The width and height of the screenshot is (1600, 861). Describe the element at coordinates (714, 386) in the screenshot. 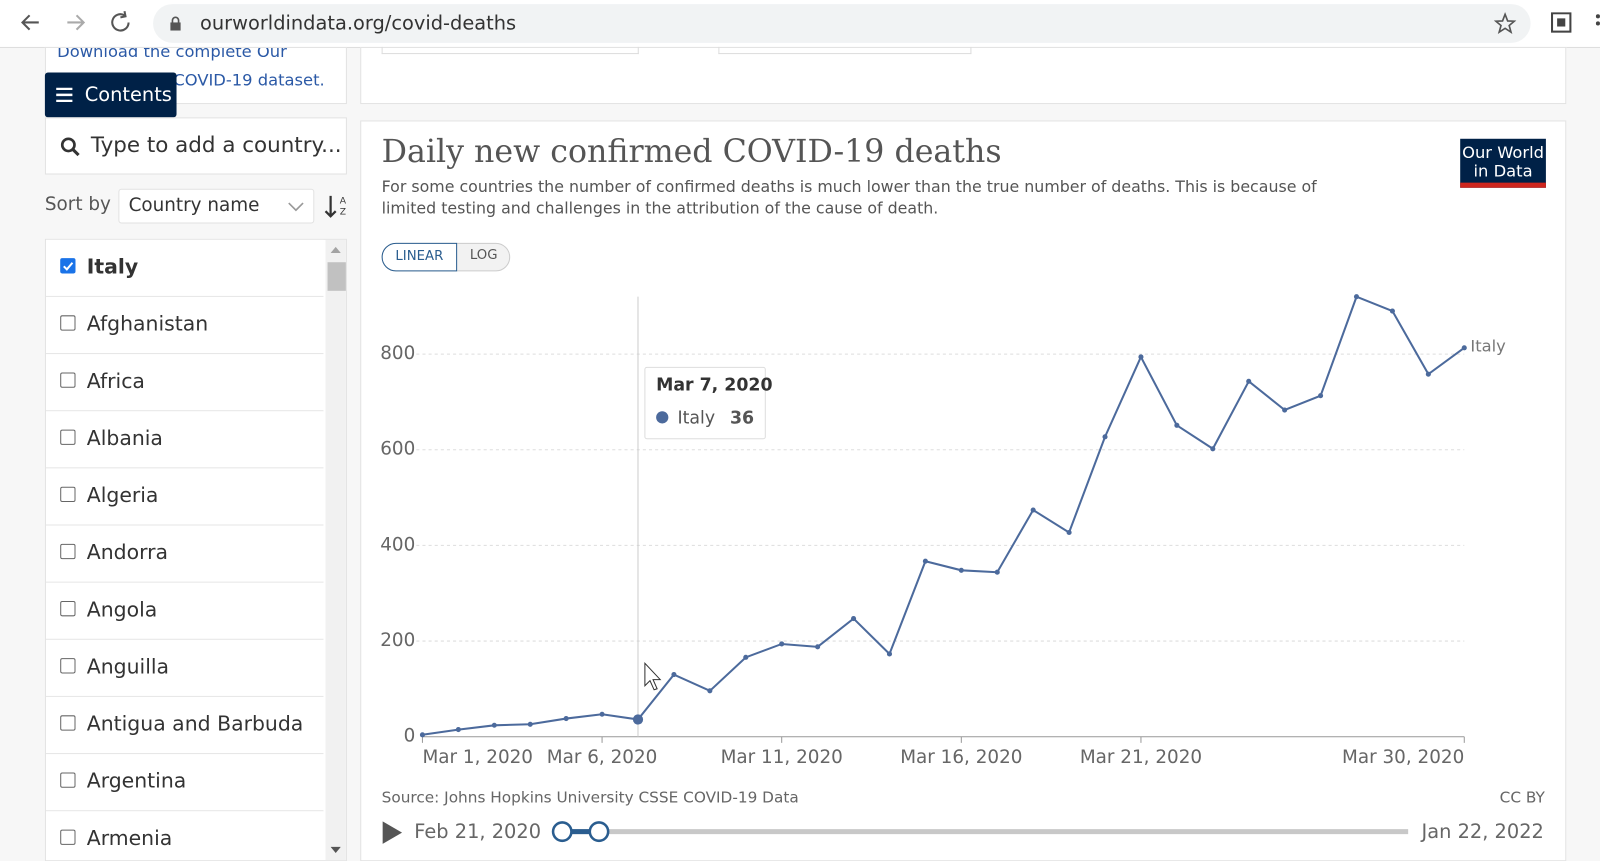

I see `tooltip-date: Mar 7, 2020` at that location.